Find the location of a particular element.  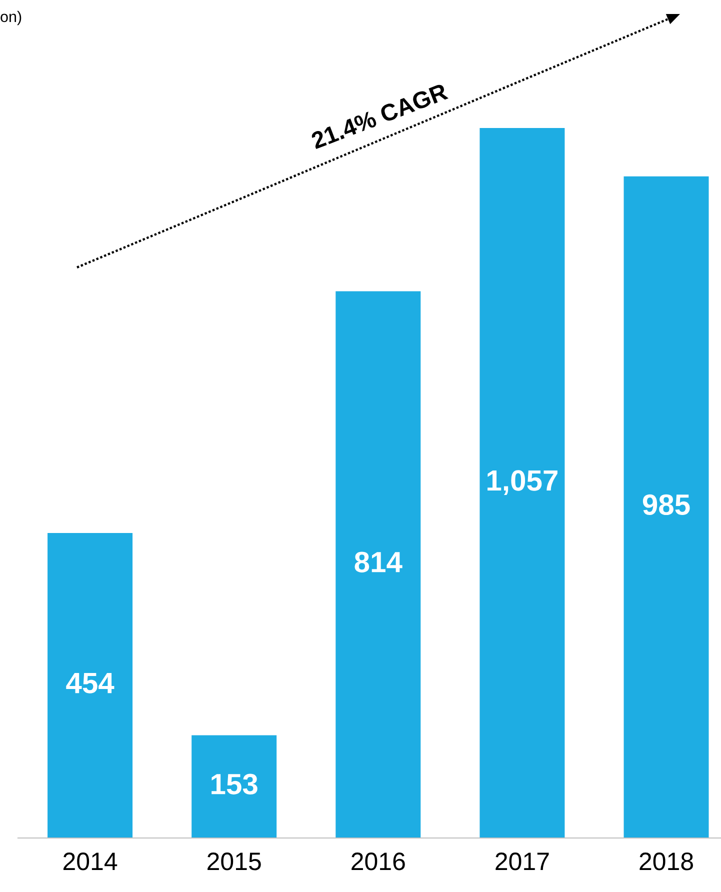

x-tick-label: 2017 is located at coordinates (522, 861).